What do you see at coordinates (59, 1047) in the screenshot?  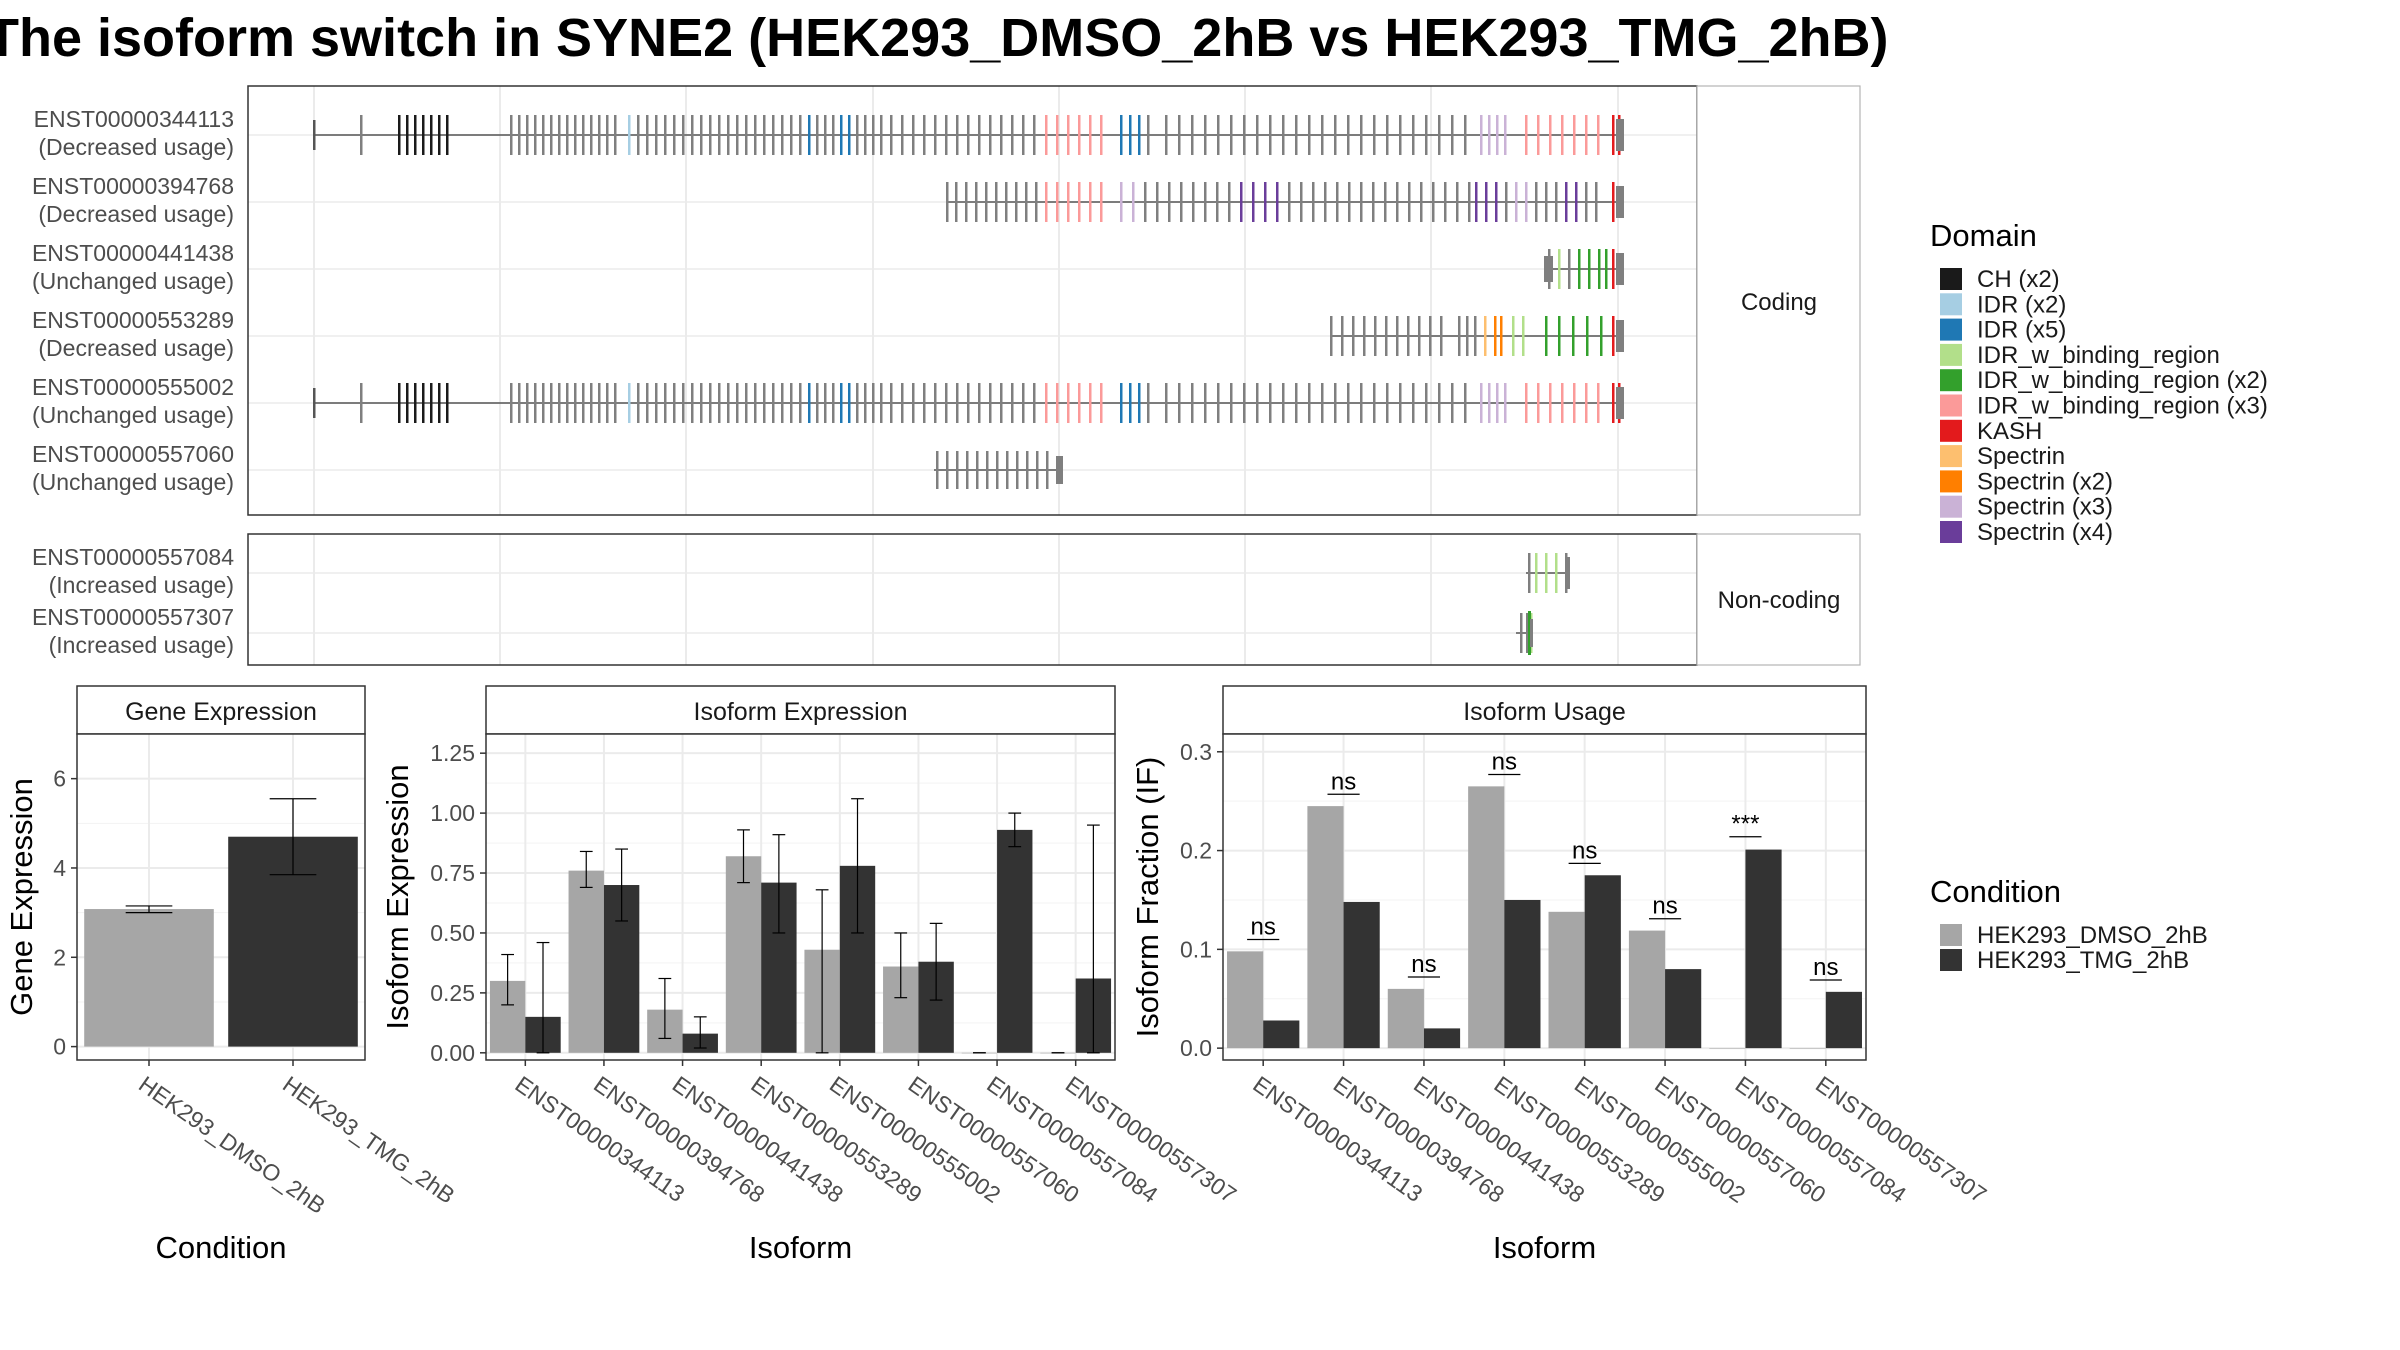 I see `y-tick-label: 0` at bounding box center [59, 1047].